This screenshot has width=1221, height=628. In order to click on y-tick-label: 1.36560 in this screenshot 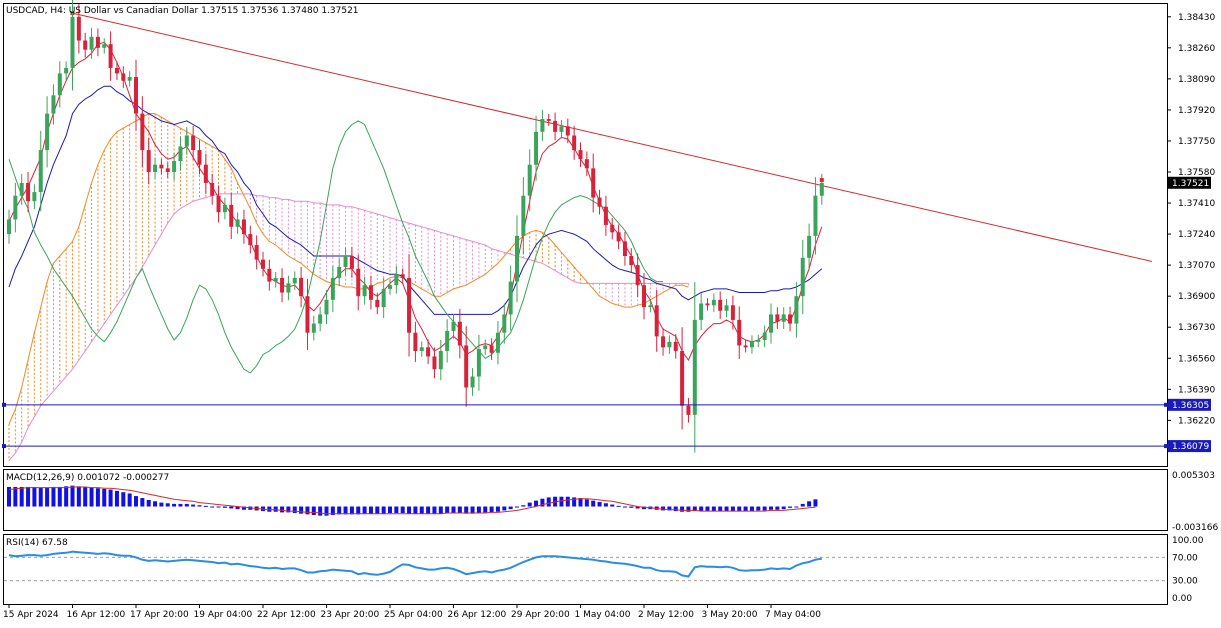, I will do `click(1196, 359)`.